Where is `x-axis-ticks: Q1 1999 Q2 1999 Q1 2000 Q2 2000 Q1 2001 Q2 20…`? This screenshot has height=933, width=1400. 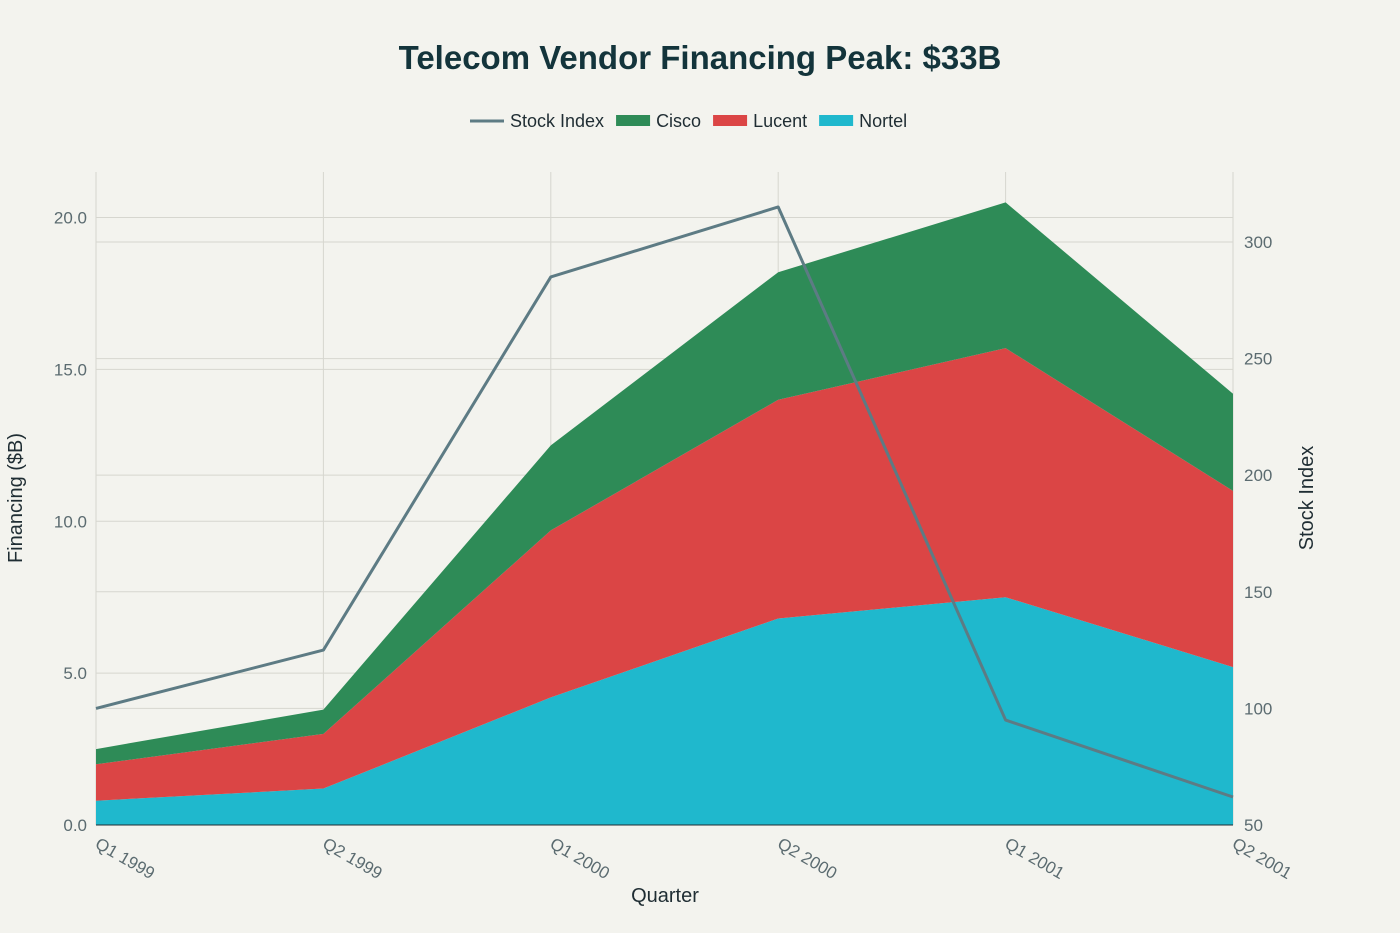 x-axis-ticks: Q1 1999 Q2 1999 Q1 2000 Q2 2000 Q1 2001 Q2 20… is located at coordinates (693, 858).